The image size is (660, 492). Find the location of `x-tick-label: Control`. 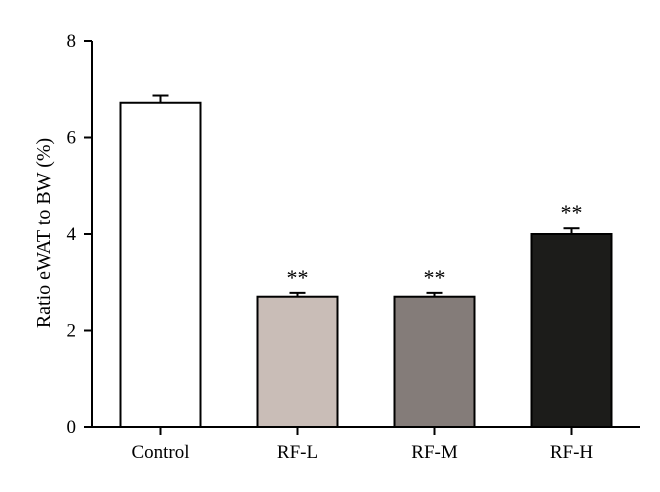

x-tick-label: Control is located at coordinates (160, 452).